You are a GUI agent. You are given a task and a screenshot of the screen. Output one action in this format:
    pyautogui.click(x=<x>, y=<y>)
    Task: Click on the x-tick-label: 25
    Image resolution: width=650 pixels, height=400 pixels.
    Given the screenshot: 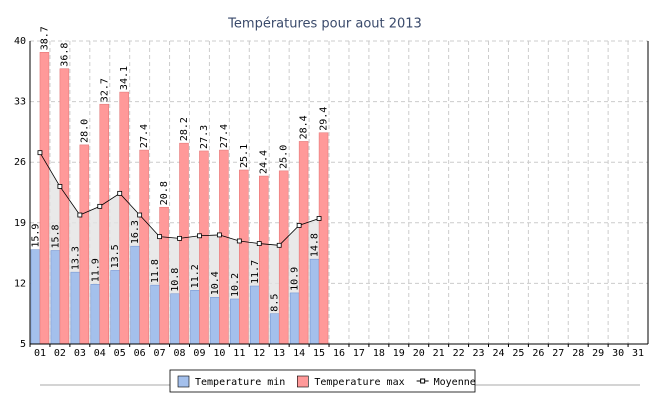 What is the action you would take?
    pyautogui.click(x=518, y=353)
    